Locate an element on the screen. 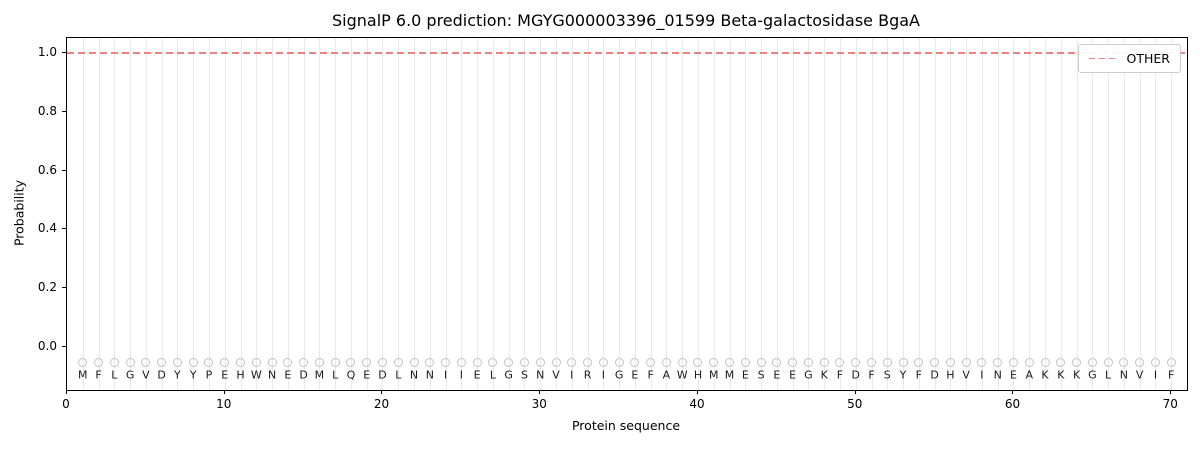 The image size is (1200, 450). residue-letter: G is located at coordinates (1092, 375).